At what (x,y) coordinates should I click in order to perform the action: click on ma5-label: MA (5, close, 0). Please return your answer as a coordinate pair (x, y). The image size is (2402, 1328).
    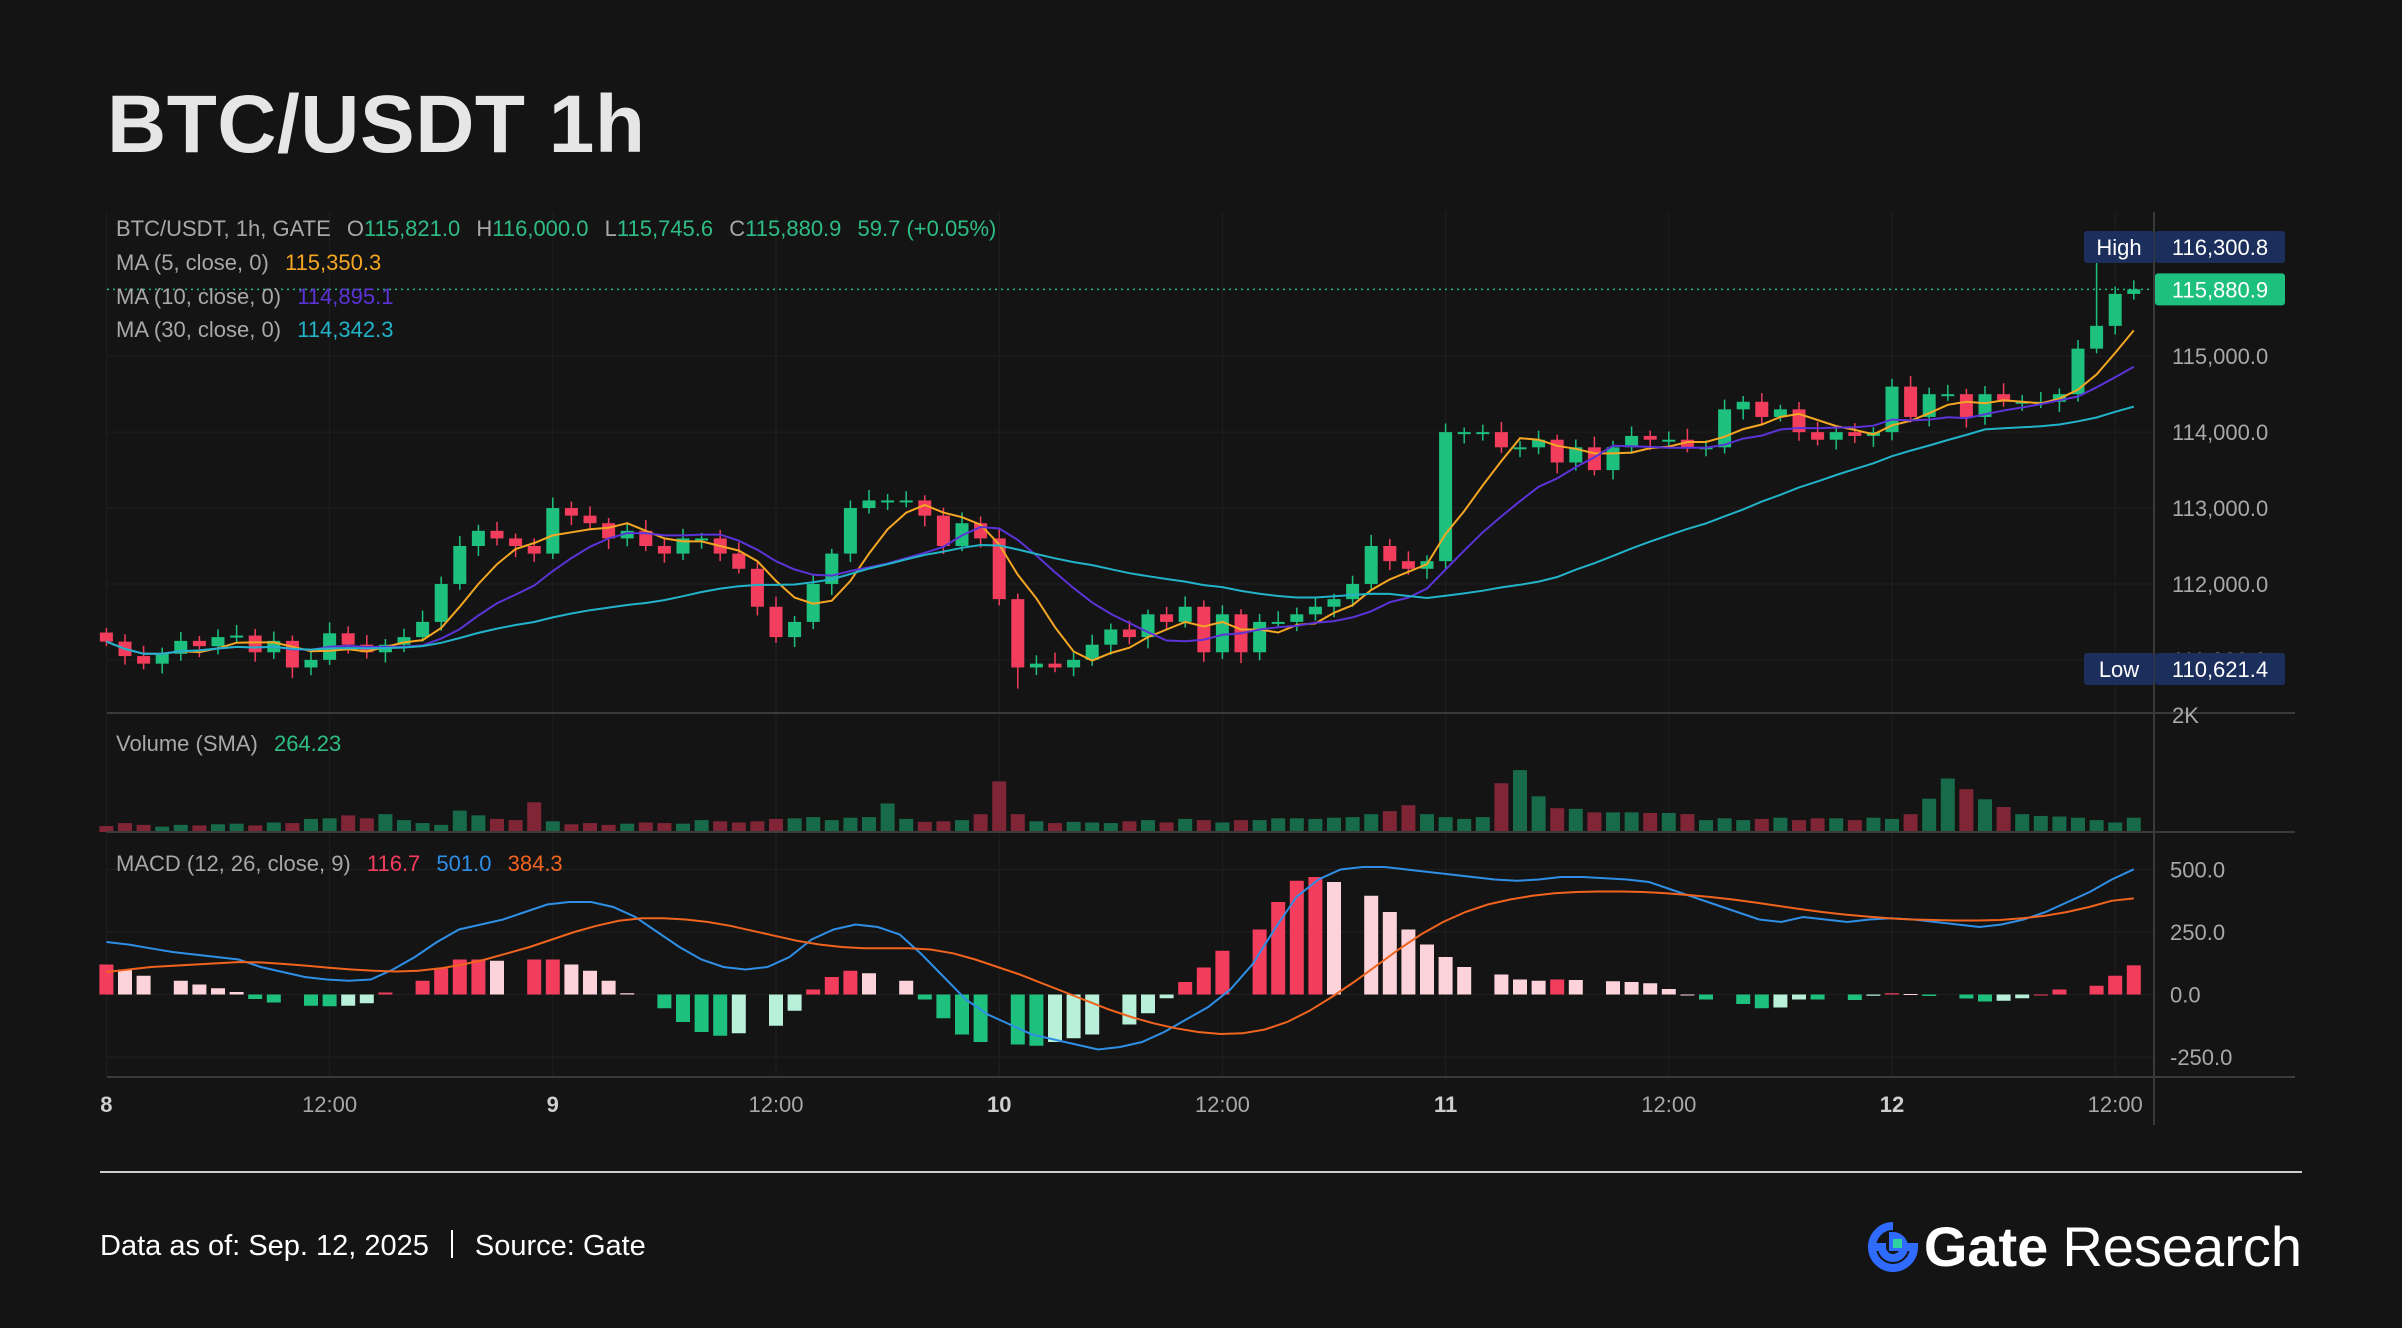
    Looking at the image, I should click on (192, 262).